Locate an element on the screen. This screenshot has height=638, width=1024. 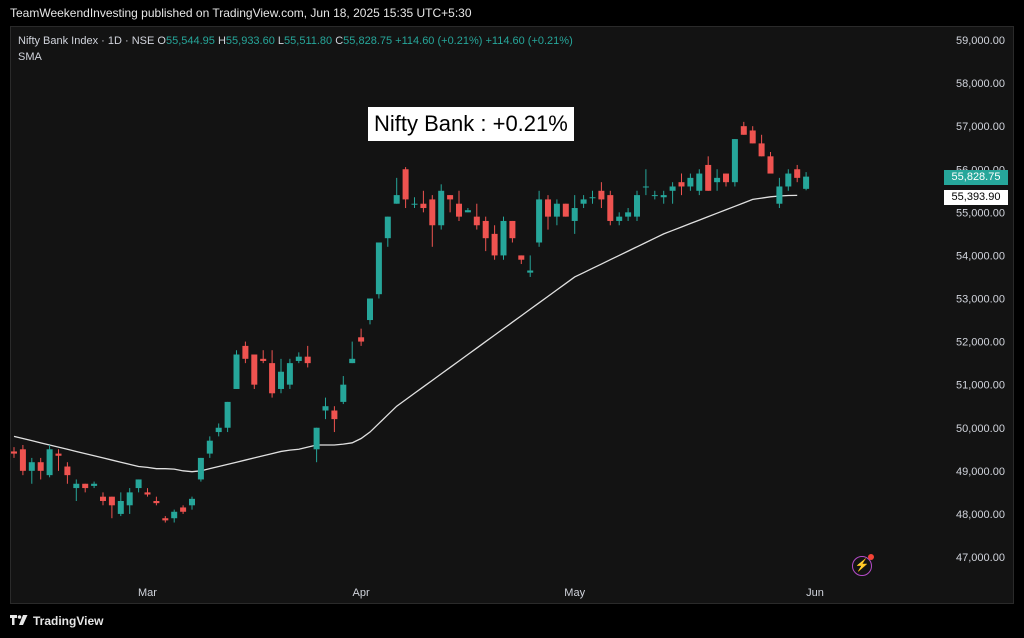
y-tick-label: 48,000.00 is located at coordinates (980, 515).